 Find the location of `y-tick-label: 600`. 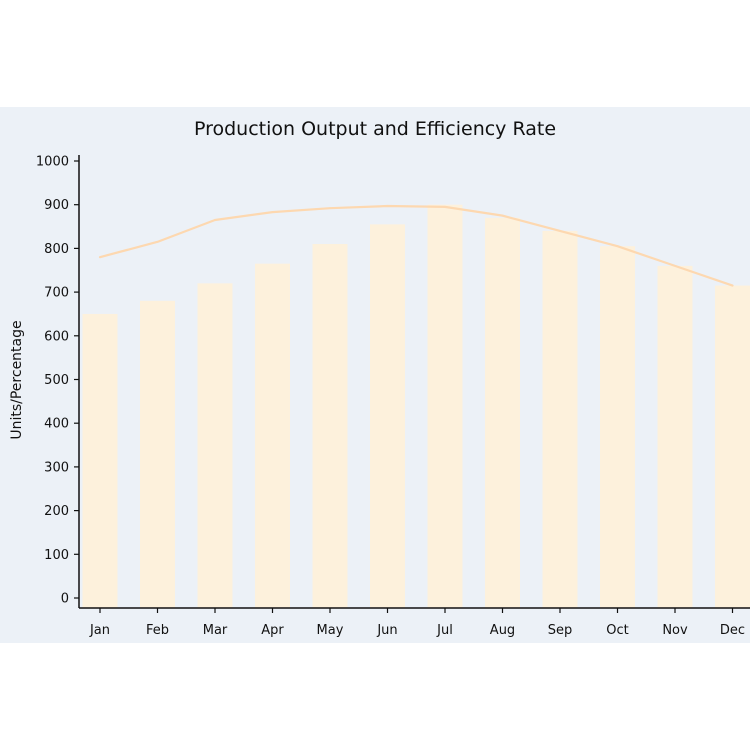

y-tick-label: 600 is located at coordinates (56, 336).